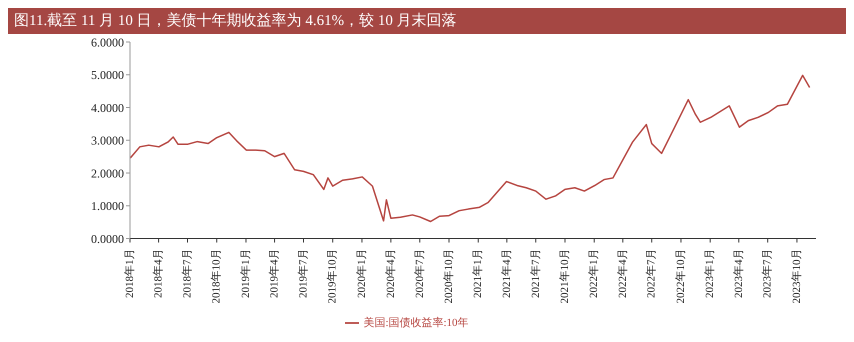 Image resolution: width=854 pixels, height=342 pixels. I want to click on x-tick-label: 2018年7月, so click(188, 273).